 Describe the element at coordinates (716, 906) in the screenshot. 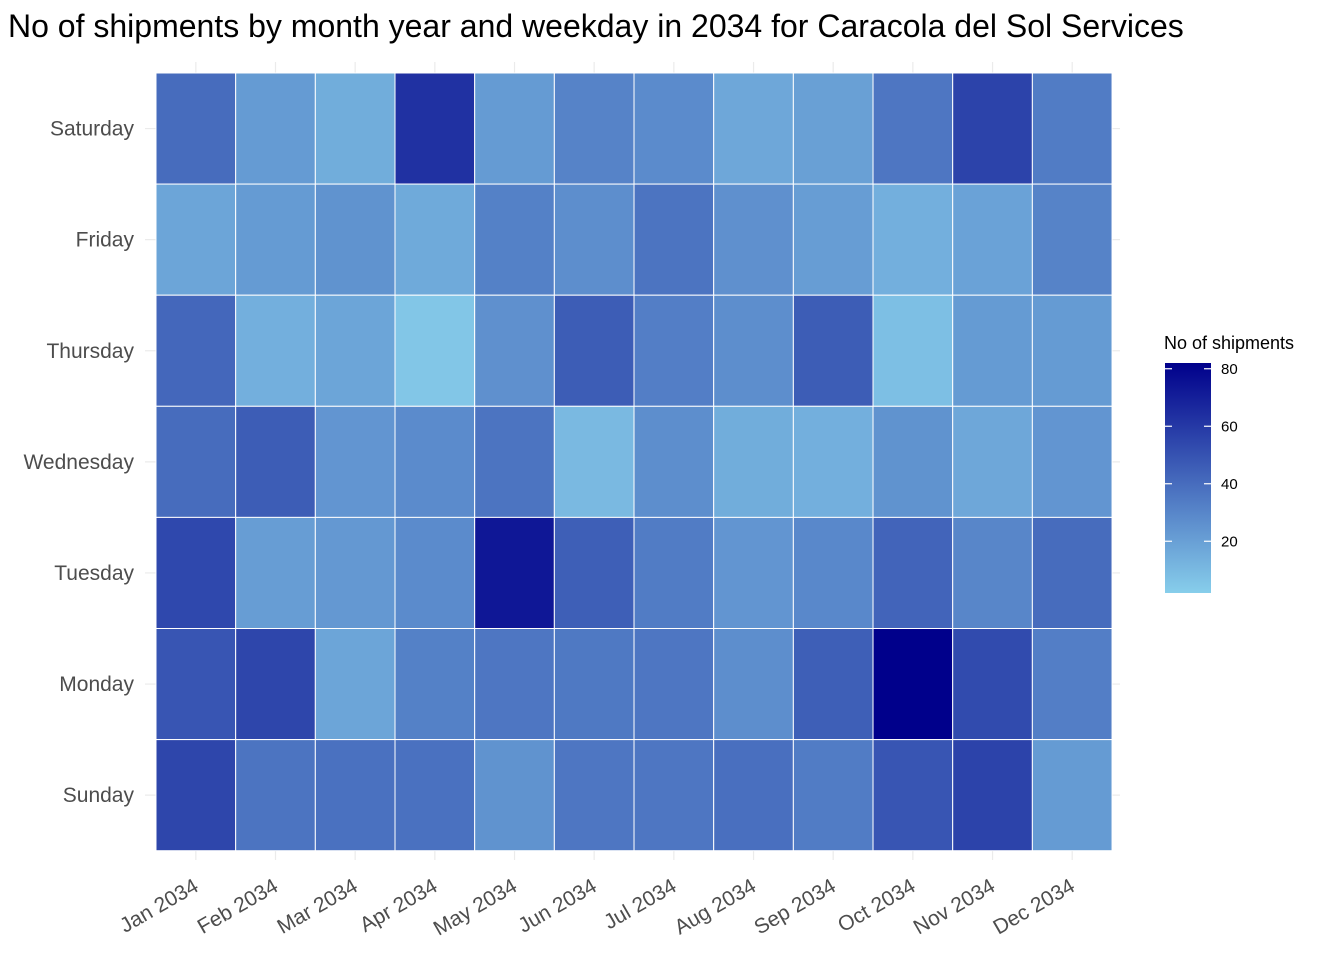

I see `x-tick-label: Aug 2034` at that location.